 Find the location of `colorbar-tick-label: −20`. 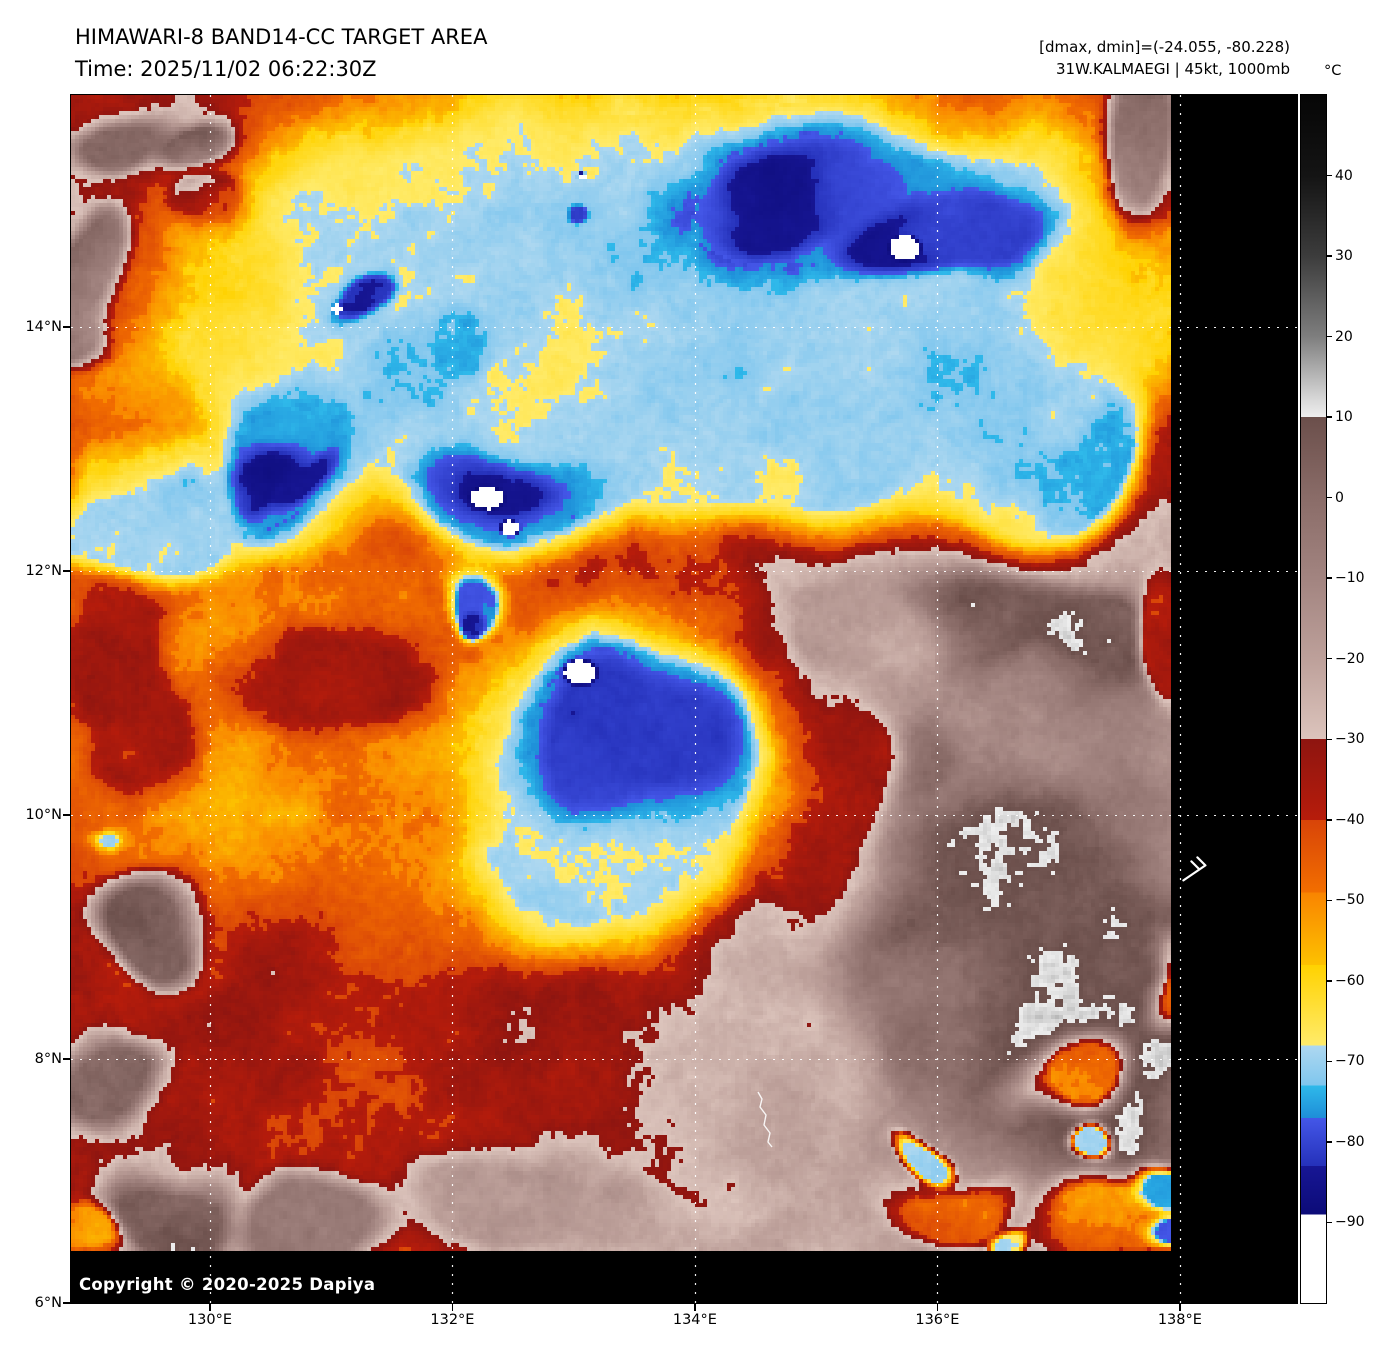

colorbar-tick-label: −20 is located at coordinates (1350, 658).